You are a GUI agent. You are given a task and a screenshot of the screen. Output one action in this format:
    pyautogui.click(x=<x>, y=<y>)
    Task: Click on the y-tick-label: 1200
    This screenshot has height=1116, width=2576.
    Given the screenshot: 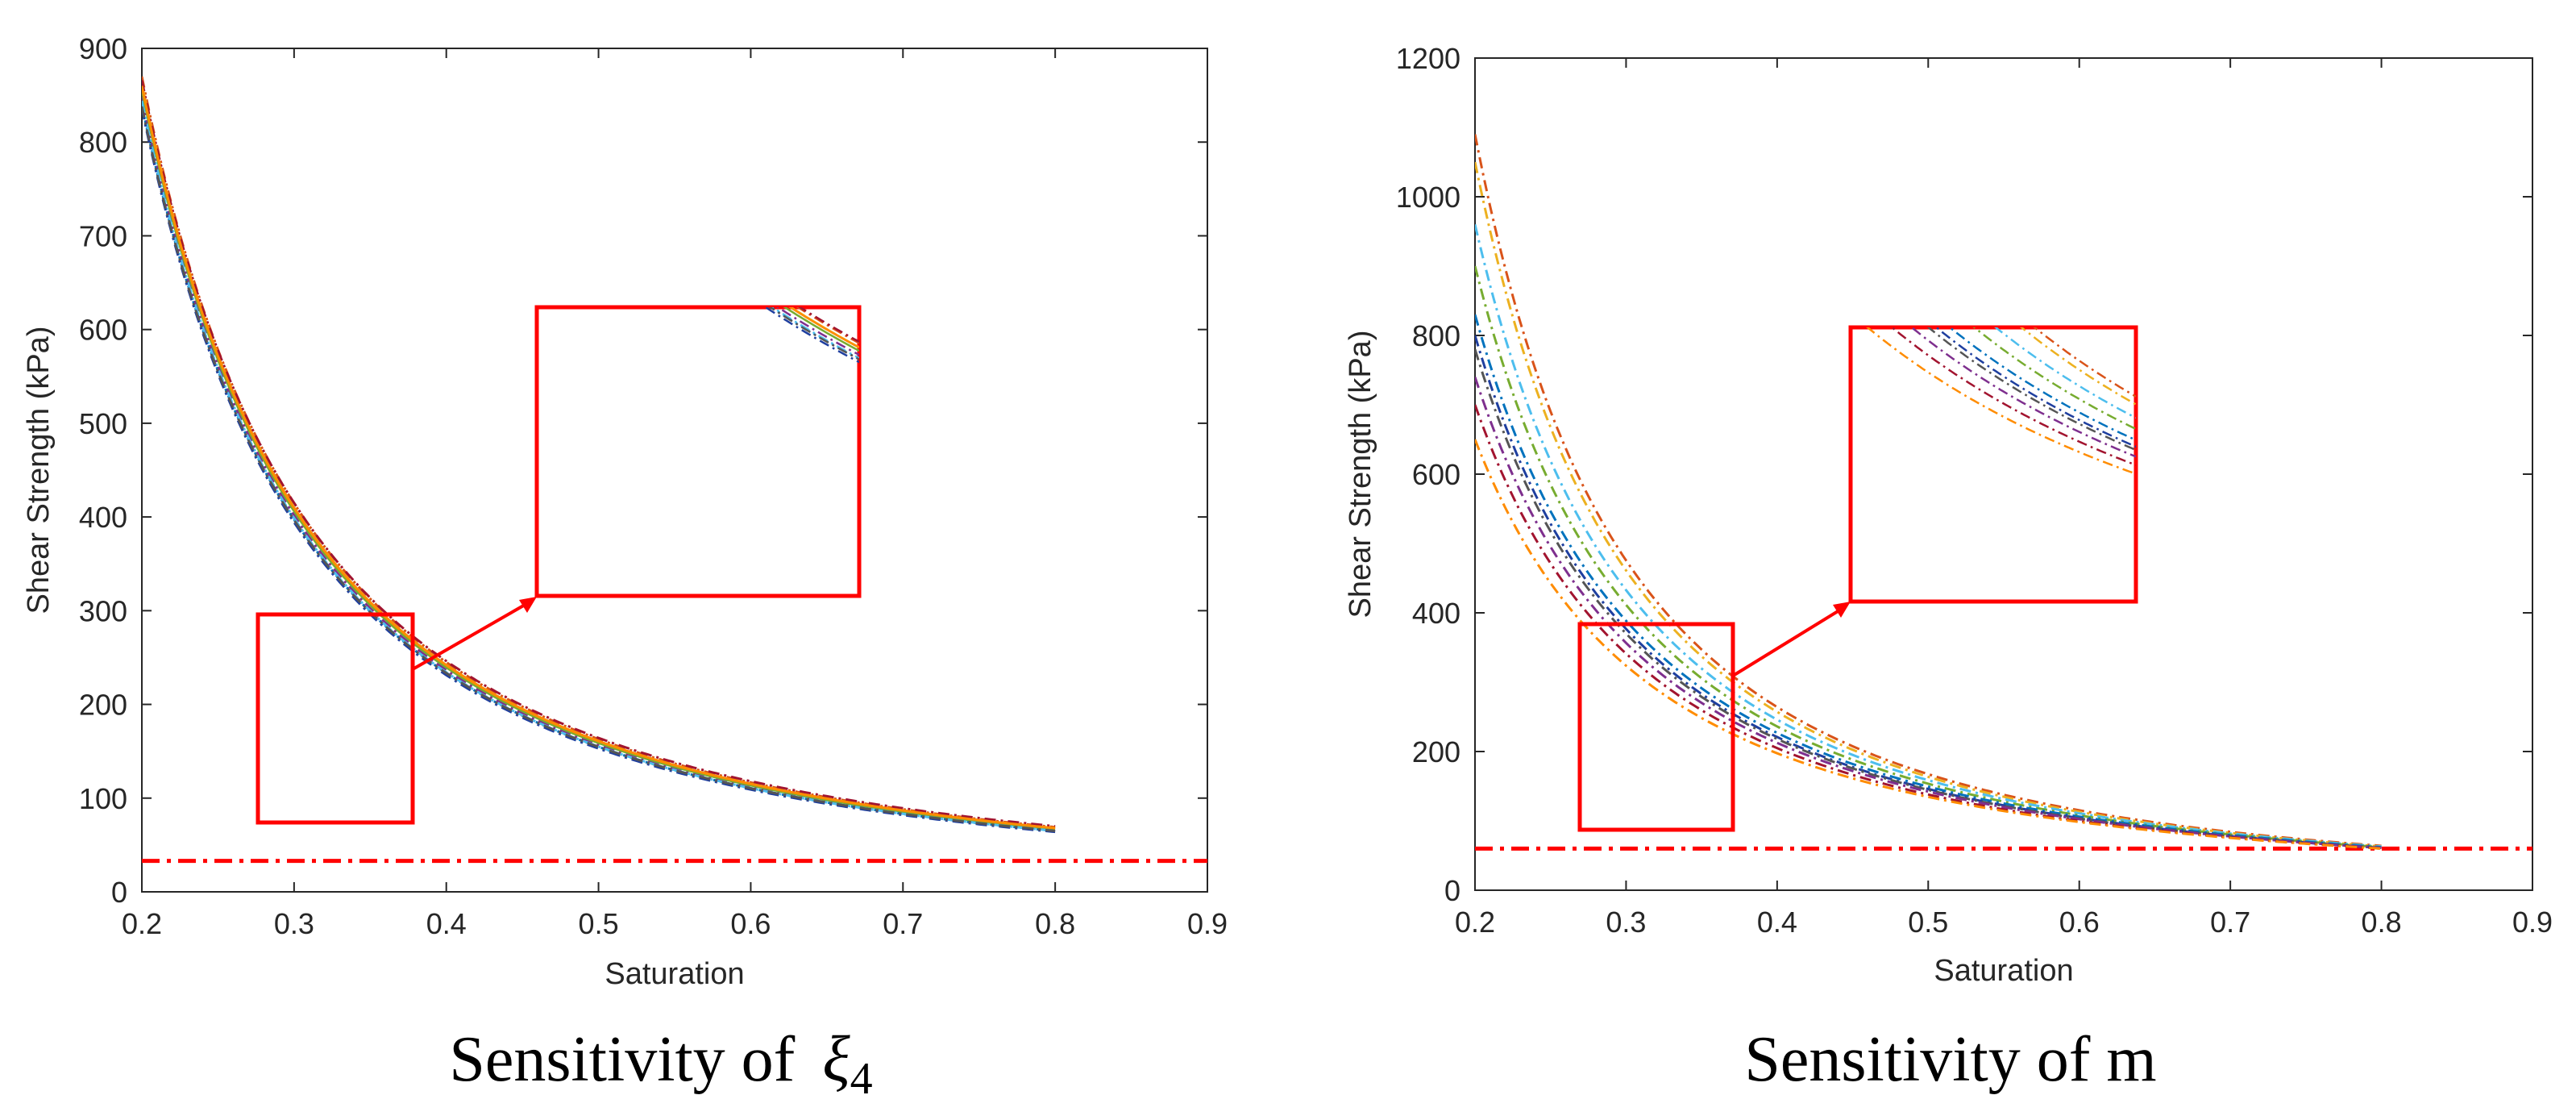 What is the action you would take?
    pyautogui.click(x=1428, y=58)
    